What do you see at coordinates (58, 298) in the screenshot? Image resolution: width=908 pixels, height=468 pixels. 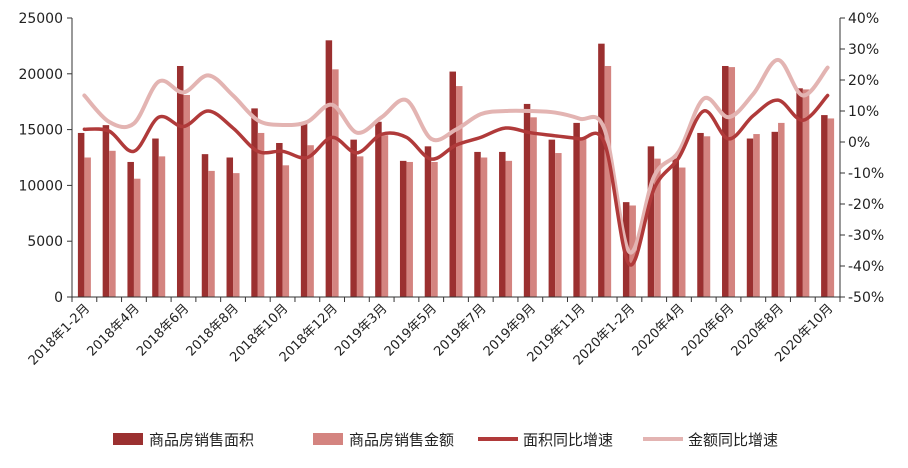 I see `left-tick-label: 0` at bounding box center [58, 298].